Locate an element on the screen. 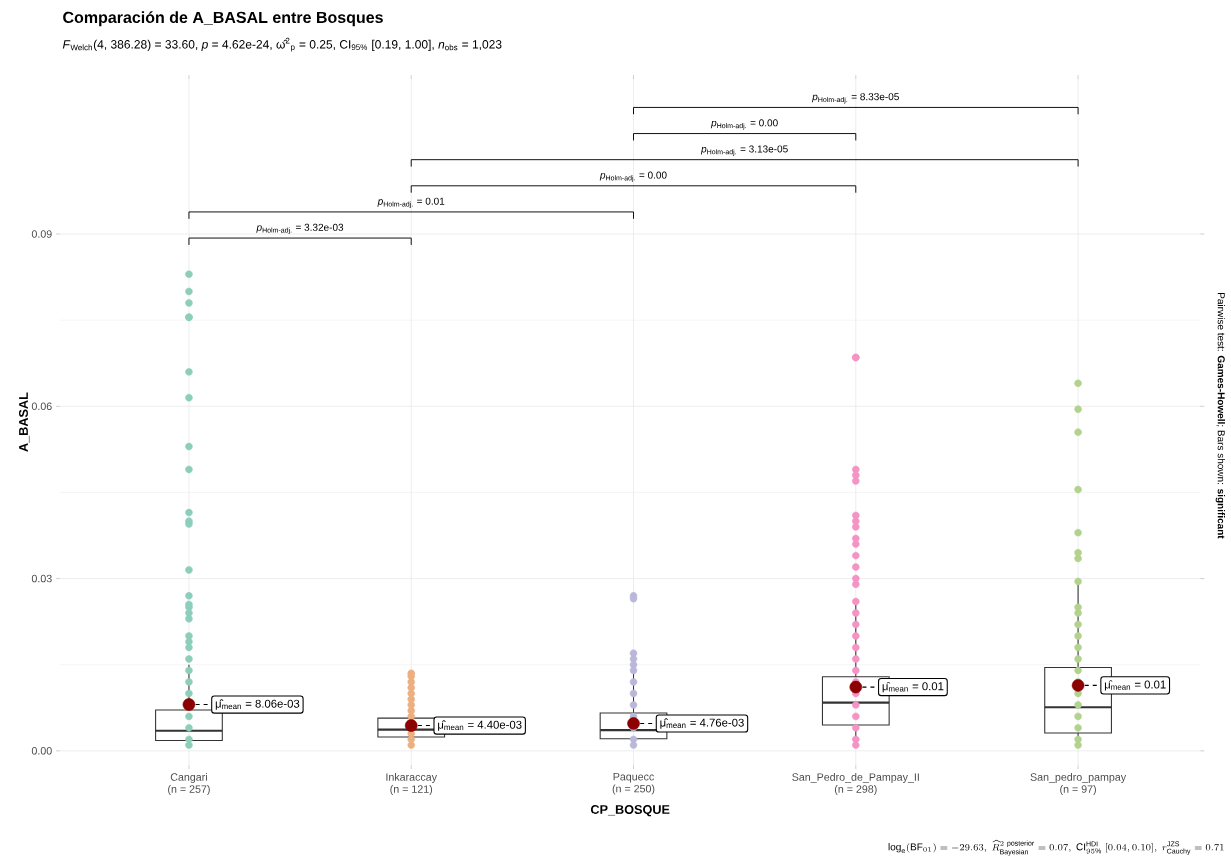  annotation: p$_{Holm-adj.}$ = 3.32e-03 is located at coordinates (300, 228).